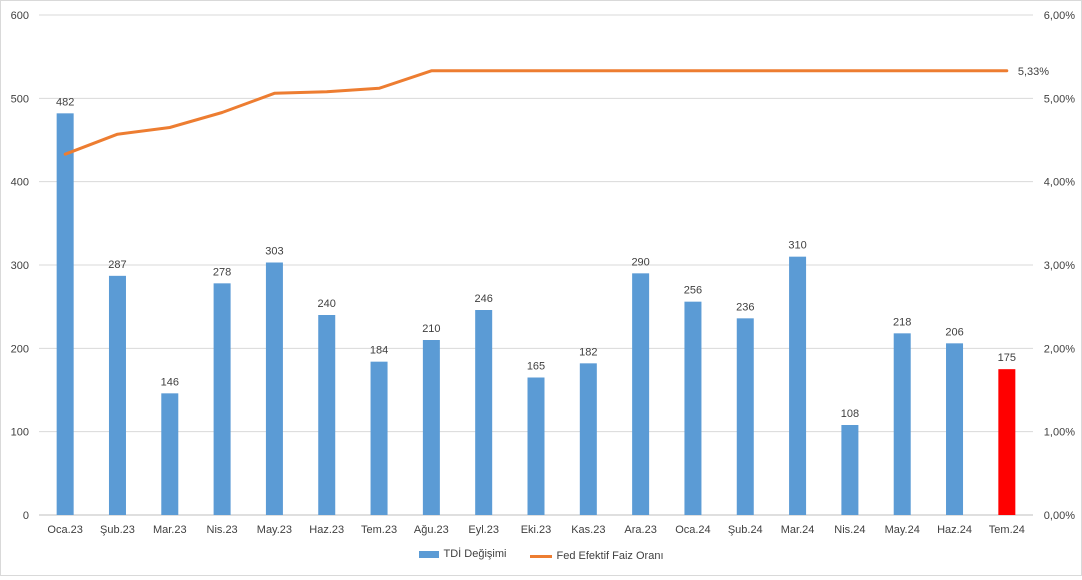 Image resolution: width=1082 pixels, height=580 pixels. Describe the element at coordinates (640, 262) in the screenshot. I see `bar-data-label: 290` at that location.